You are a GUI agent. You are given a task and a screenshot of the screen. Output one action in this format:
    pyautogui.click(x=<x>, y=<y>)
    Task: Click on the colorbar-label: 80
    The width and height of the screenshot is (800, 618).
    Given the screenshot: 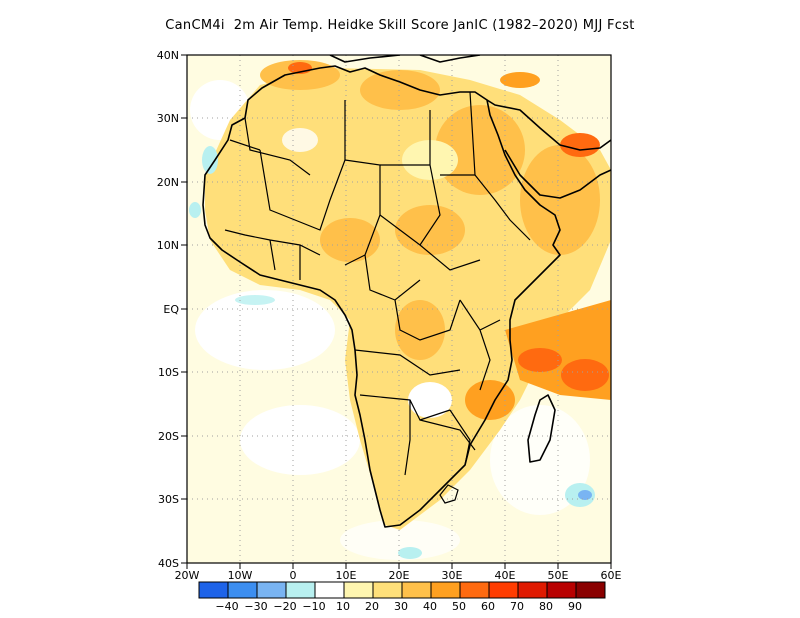 What is the action you would take?
    pyautogui.click(x=546, y=606)
    